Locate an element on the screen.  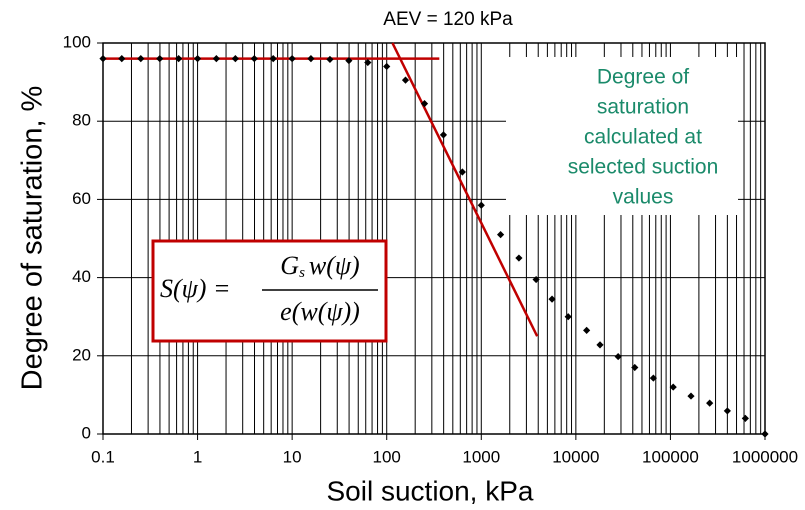
x-tick-label: 1 is located at coordinates (197, 456).